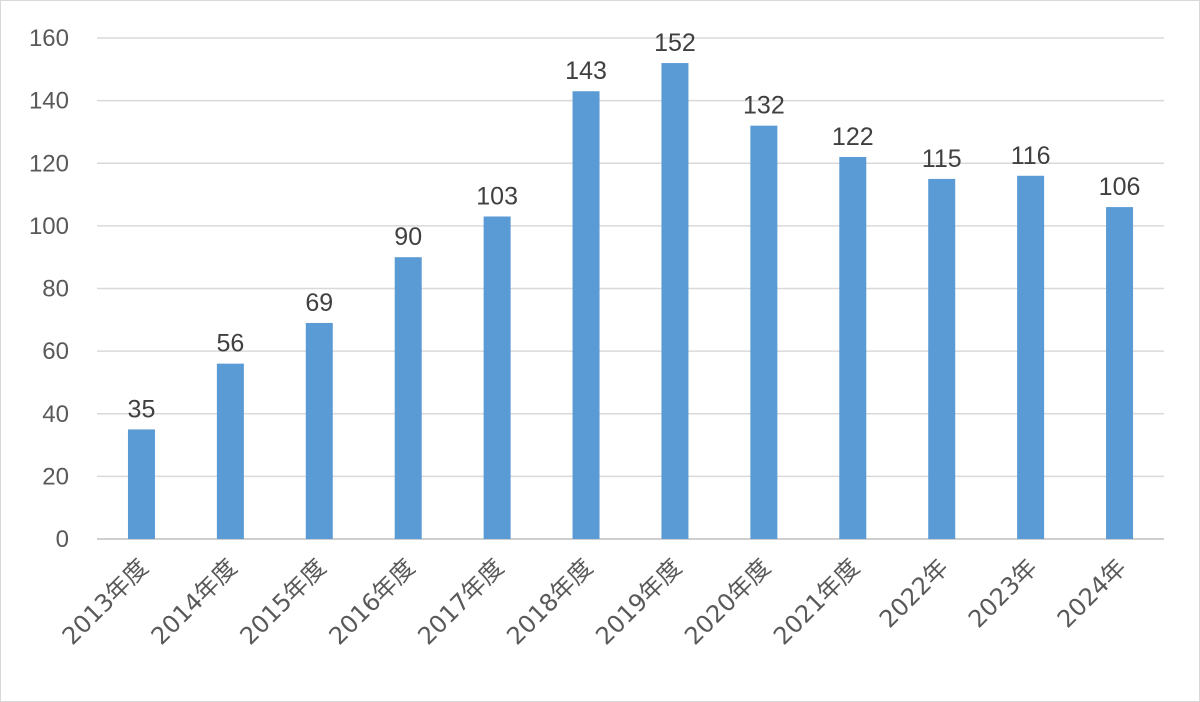 This screenshot has height=702, width=1200. Describe the element at coordinates (816, 601) in the screenshot. I see `x-tick-label-2021年度: 2021年度` at that location.